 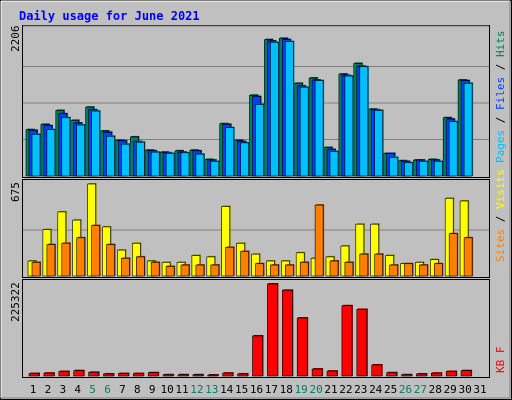 What do you see at coordinates (227, 389) in the screenshot?
I see `x-tick-label-day-14: 14` at bounding box center [227, 389].